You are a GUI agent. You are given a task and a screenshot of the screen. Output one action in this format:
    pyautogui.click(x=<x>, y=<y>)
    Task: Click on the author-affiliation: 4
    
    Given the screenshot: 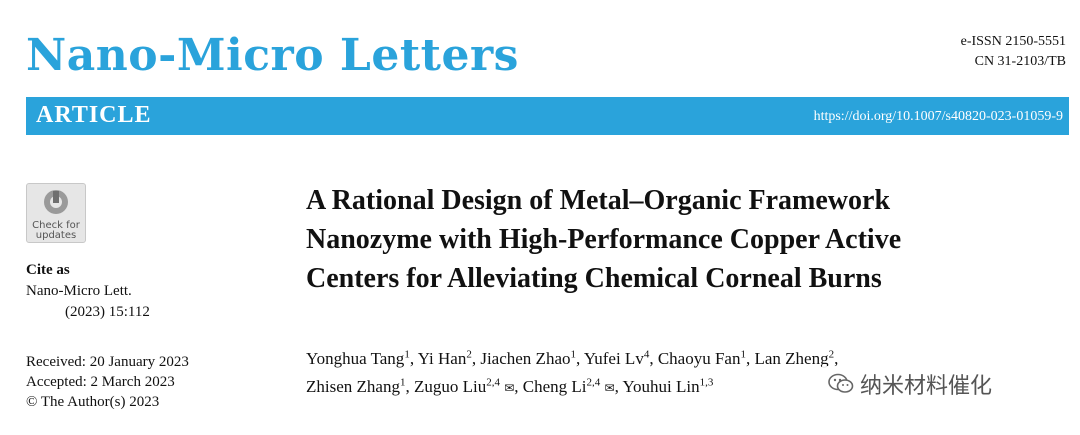 What is the action you would take?
    pyautogui.click(x=646, y=354)
    